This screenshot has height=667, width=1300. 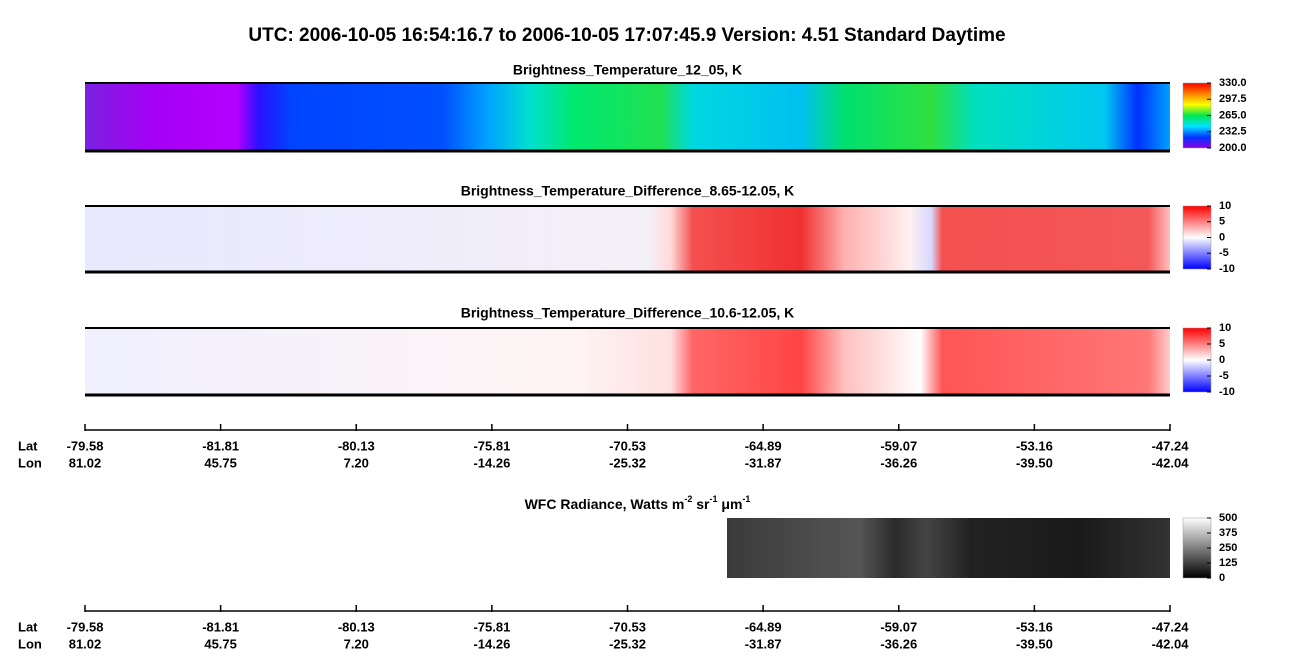 I want to click on colorbar-tick-label: 297.5, so click(x=1233, y=99).